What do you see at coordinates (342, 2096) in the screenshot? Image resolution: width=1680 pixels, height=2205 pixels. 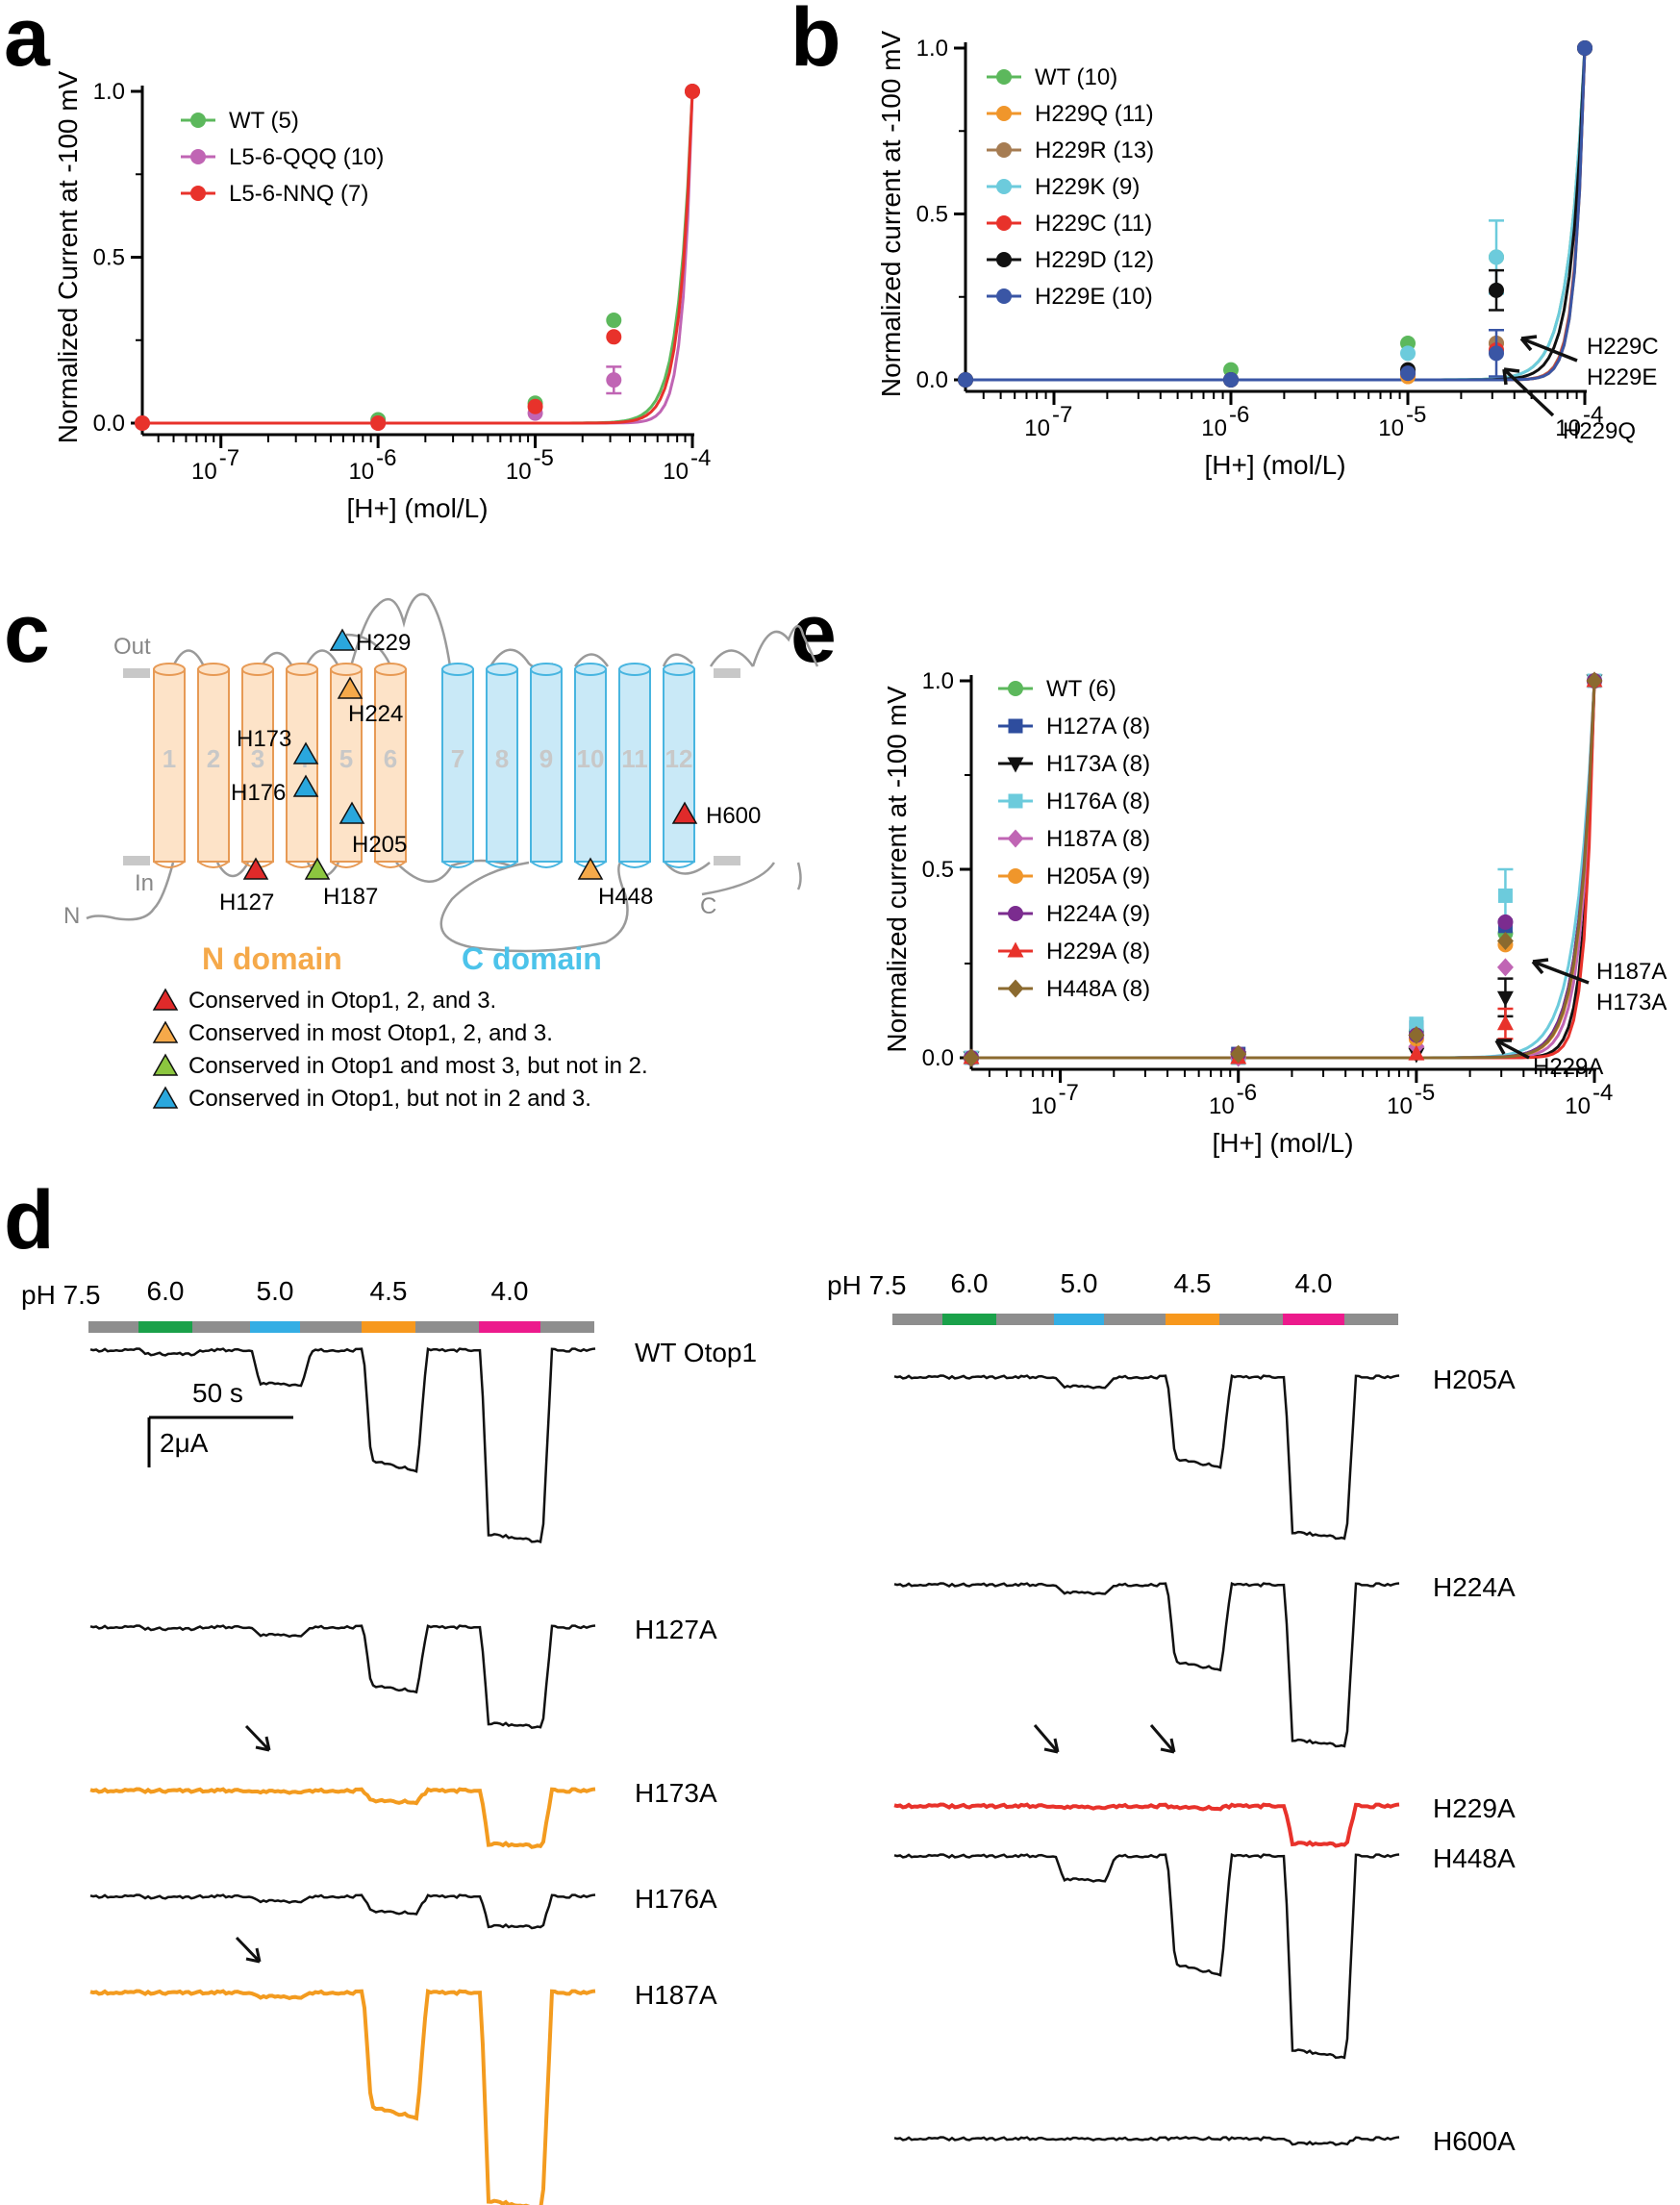 I see `trace-h187a` at bounding box center [342, 2096].